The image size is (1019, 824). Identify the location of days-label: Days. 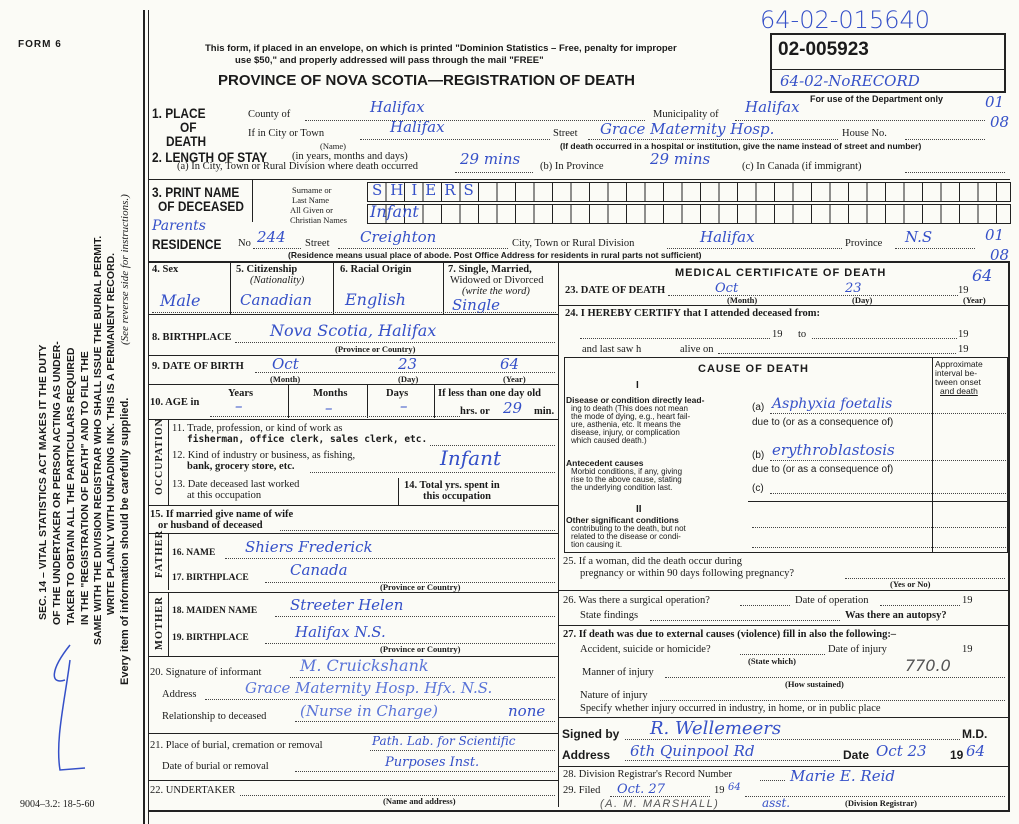
(397, 393).